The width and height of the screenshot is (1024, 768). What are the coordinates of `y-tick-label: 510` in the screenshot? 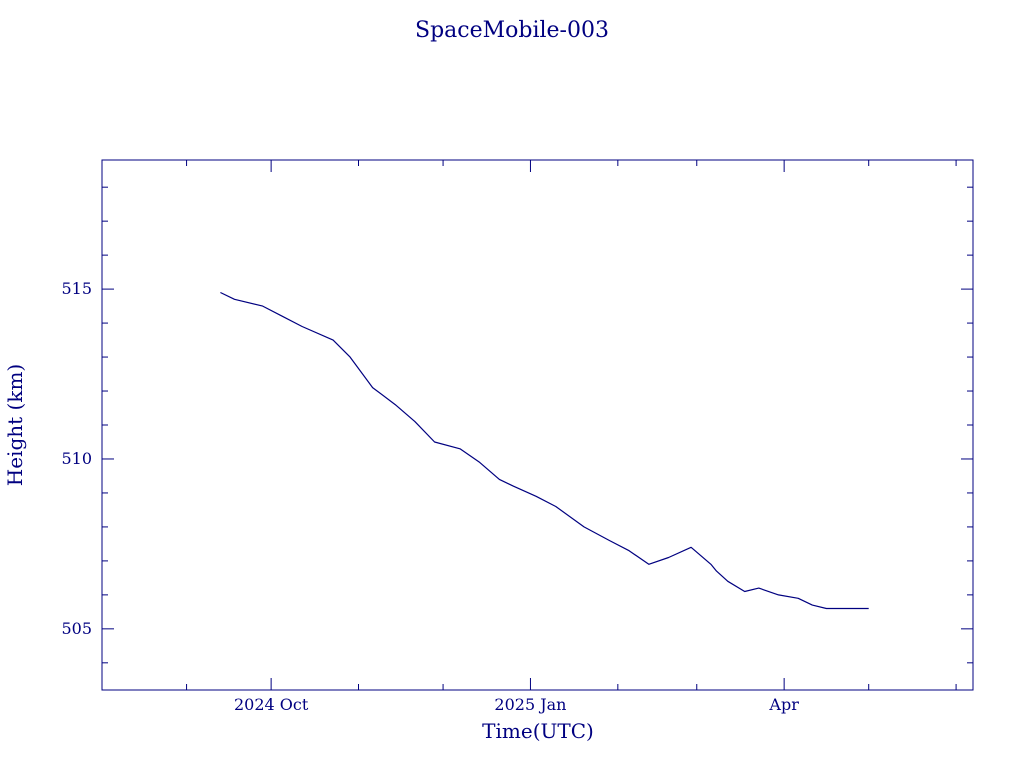 It's located at (76, 458).